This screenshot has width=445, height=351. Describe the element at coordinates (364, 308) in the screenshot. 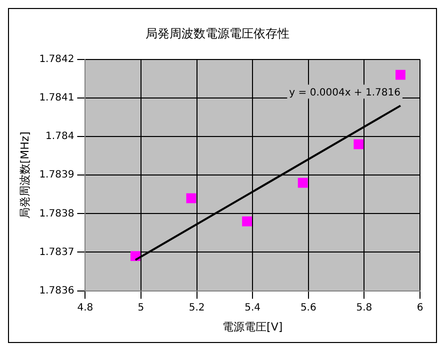

I see `x-tick-label: 5.8` at that location.